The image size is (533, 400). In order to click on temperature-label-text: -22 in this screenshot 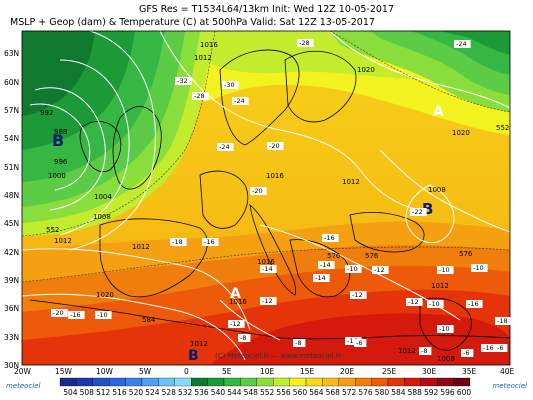, I will do `click(417, 212)`.